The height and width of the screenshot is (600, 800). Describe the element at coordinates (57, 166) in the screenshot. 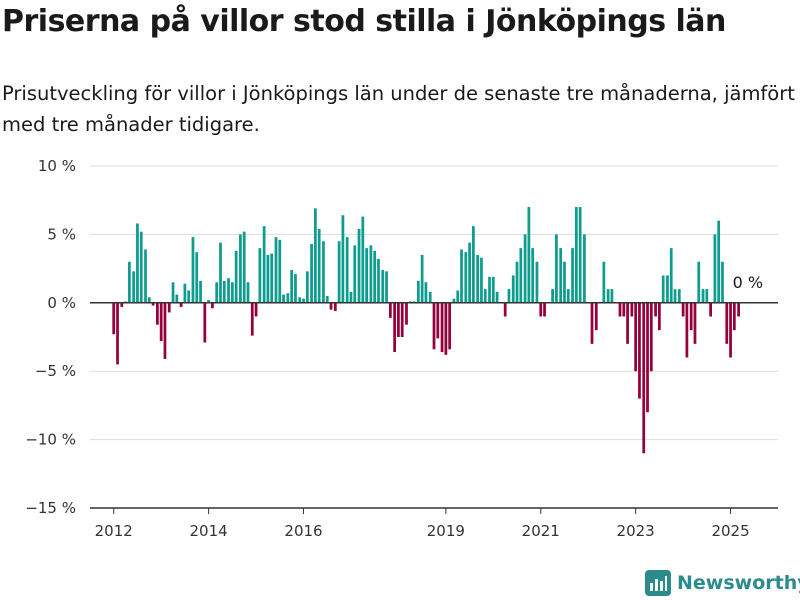

I see `y-tick-label: 10 %` at that location.